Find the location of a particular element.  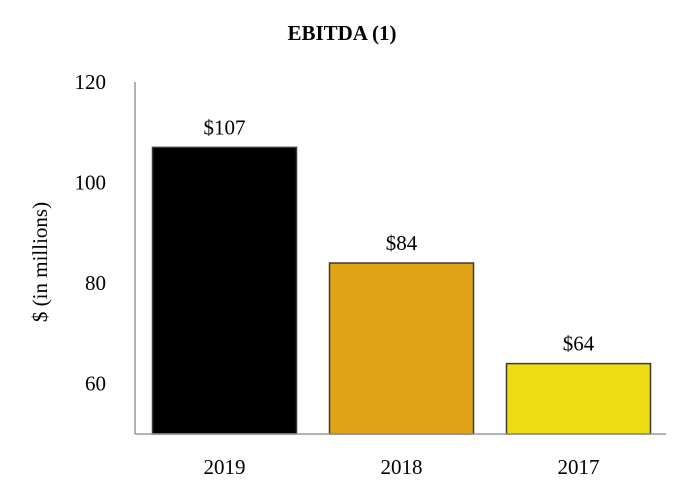

y-axis-label: $ (in millions) is located at coordinates (40, 262).